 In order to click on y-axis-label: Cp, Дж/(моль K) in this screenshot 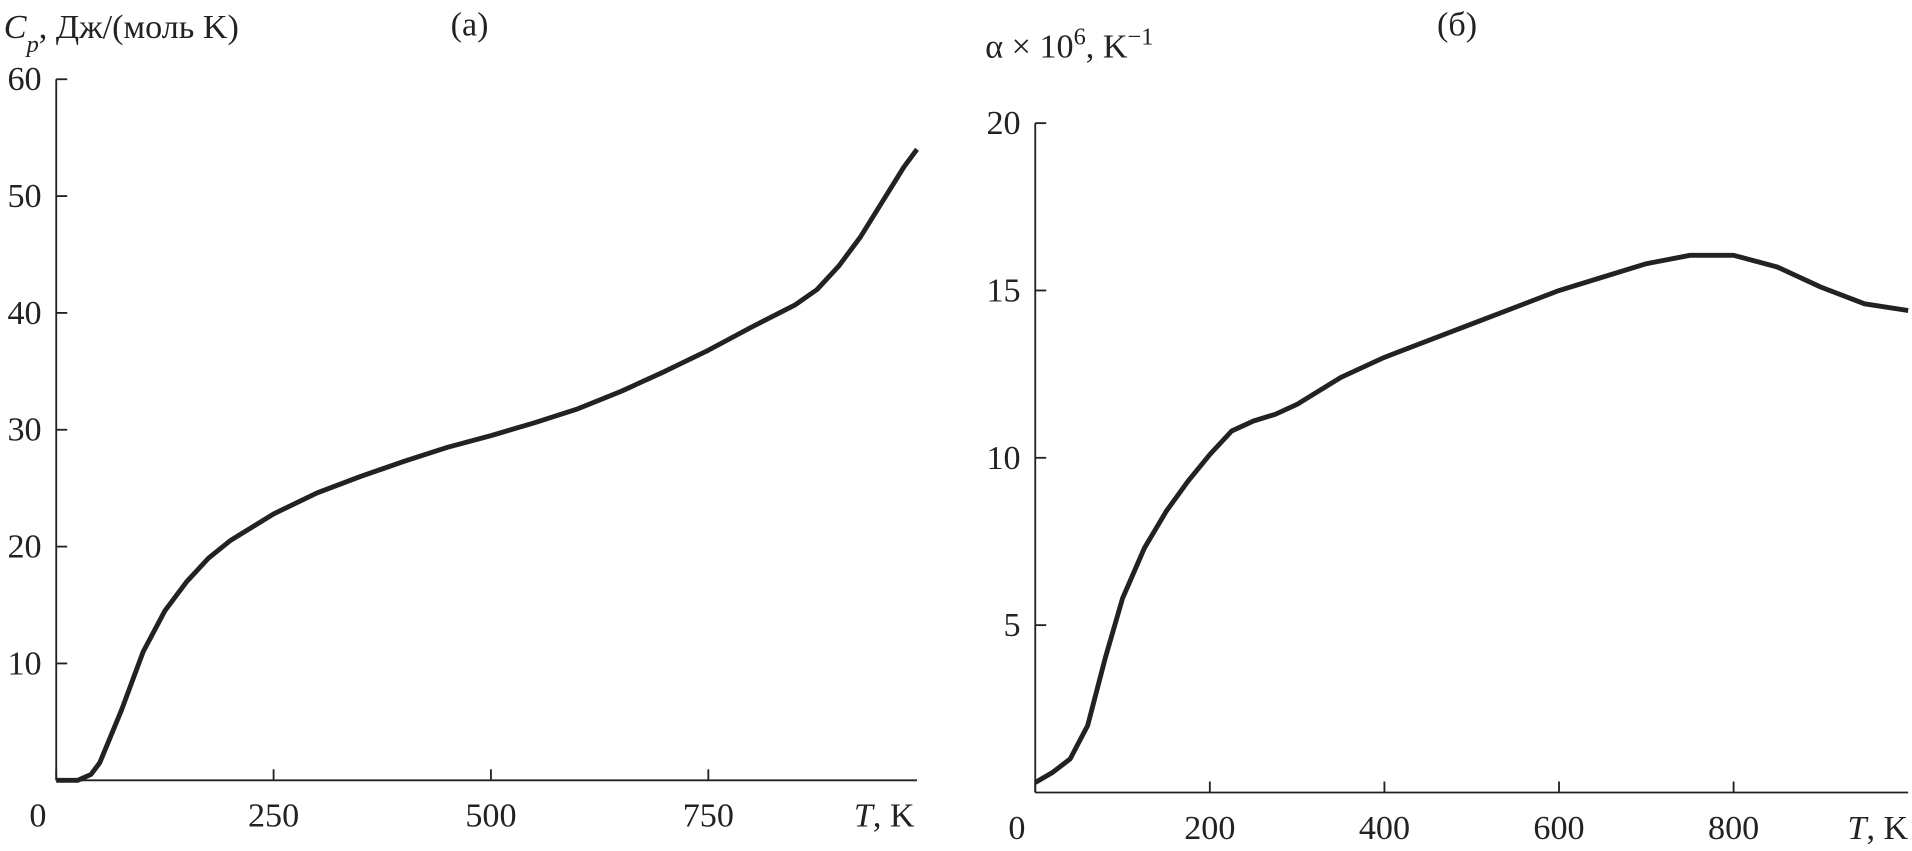, I will do `click(121, 33)`.